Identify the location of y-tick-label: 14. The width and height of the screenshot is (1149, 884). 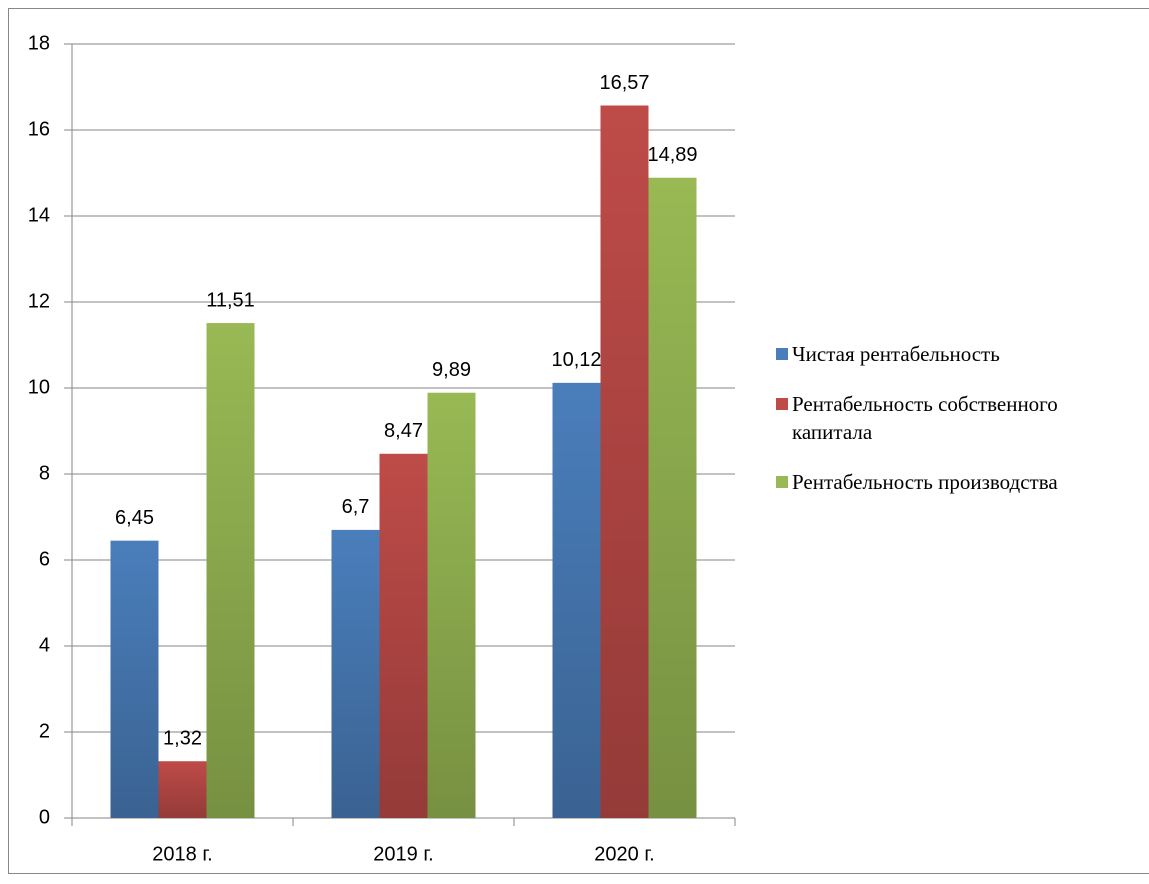
(39, 215).